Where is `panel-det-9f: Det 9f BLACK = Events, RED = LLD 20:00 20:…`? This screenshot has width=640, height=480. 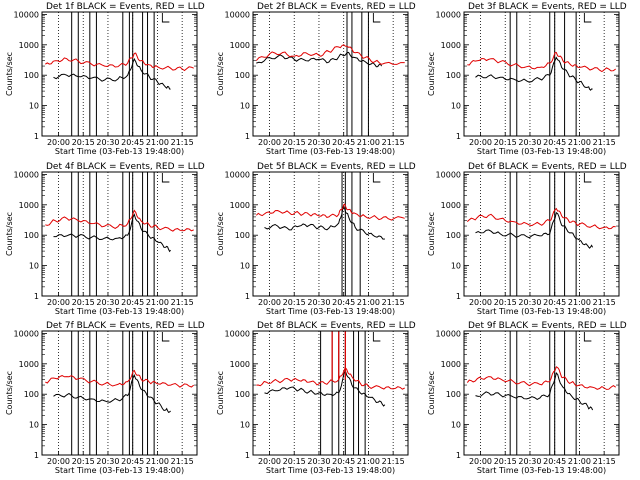
panel-det-9f: Det 9f BLACK = Events, RED = LLD 20:00 20:… is located at coordinates (527, 398).